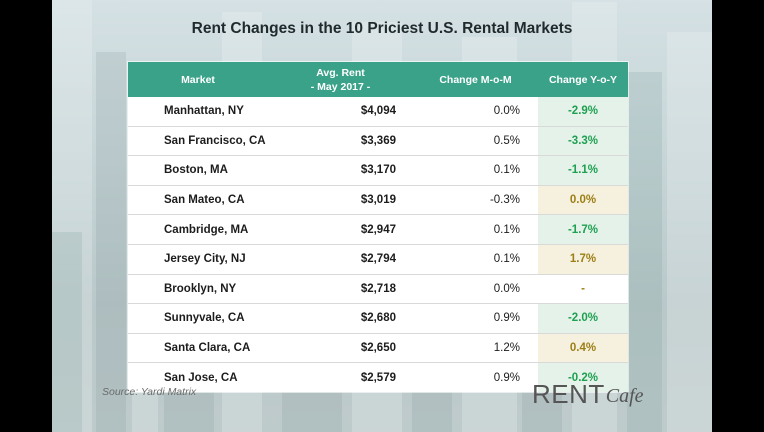 The width and height of the screenshot is (764, 432). I want to click on change-yoy-value: -2.0%, so click(583, 318).